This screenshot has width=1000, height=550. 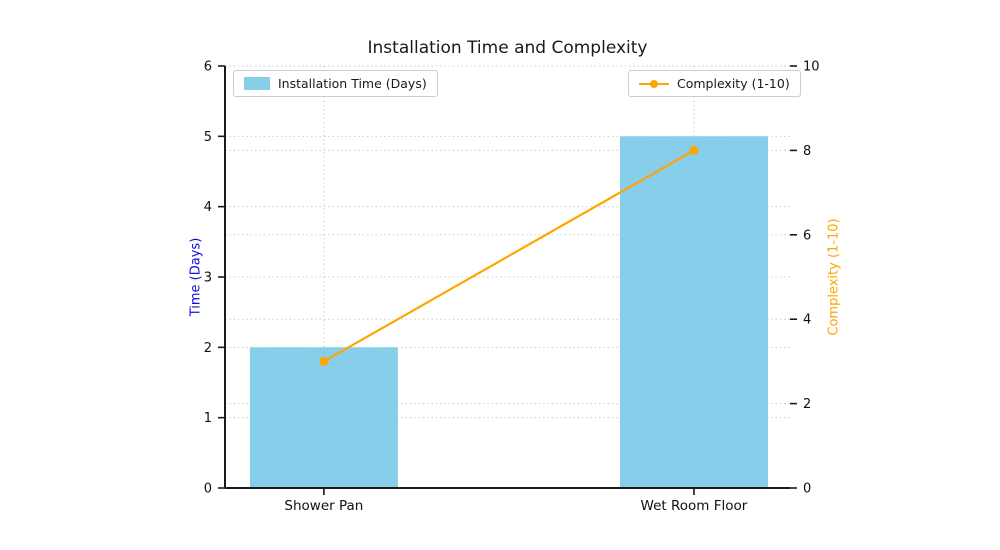 What do you see at coordinates (509, 256) in the screenshot?
I see `complexity-line` at bounding box center [509, 256].